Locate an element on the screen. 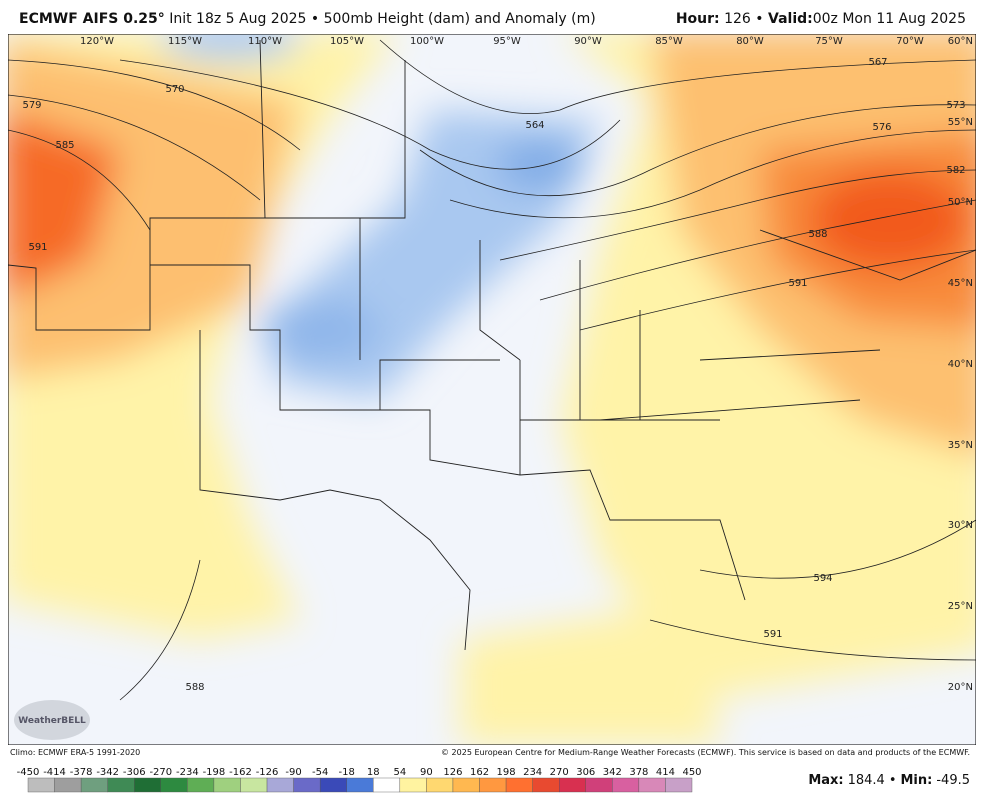  lon-label: 120°W is located at coordinates (97, 41).